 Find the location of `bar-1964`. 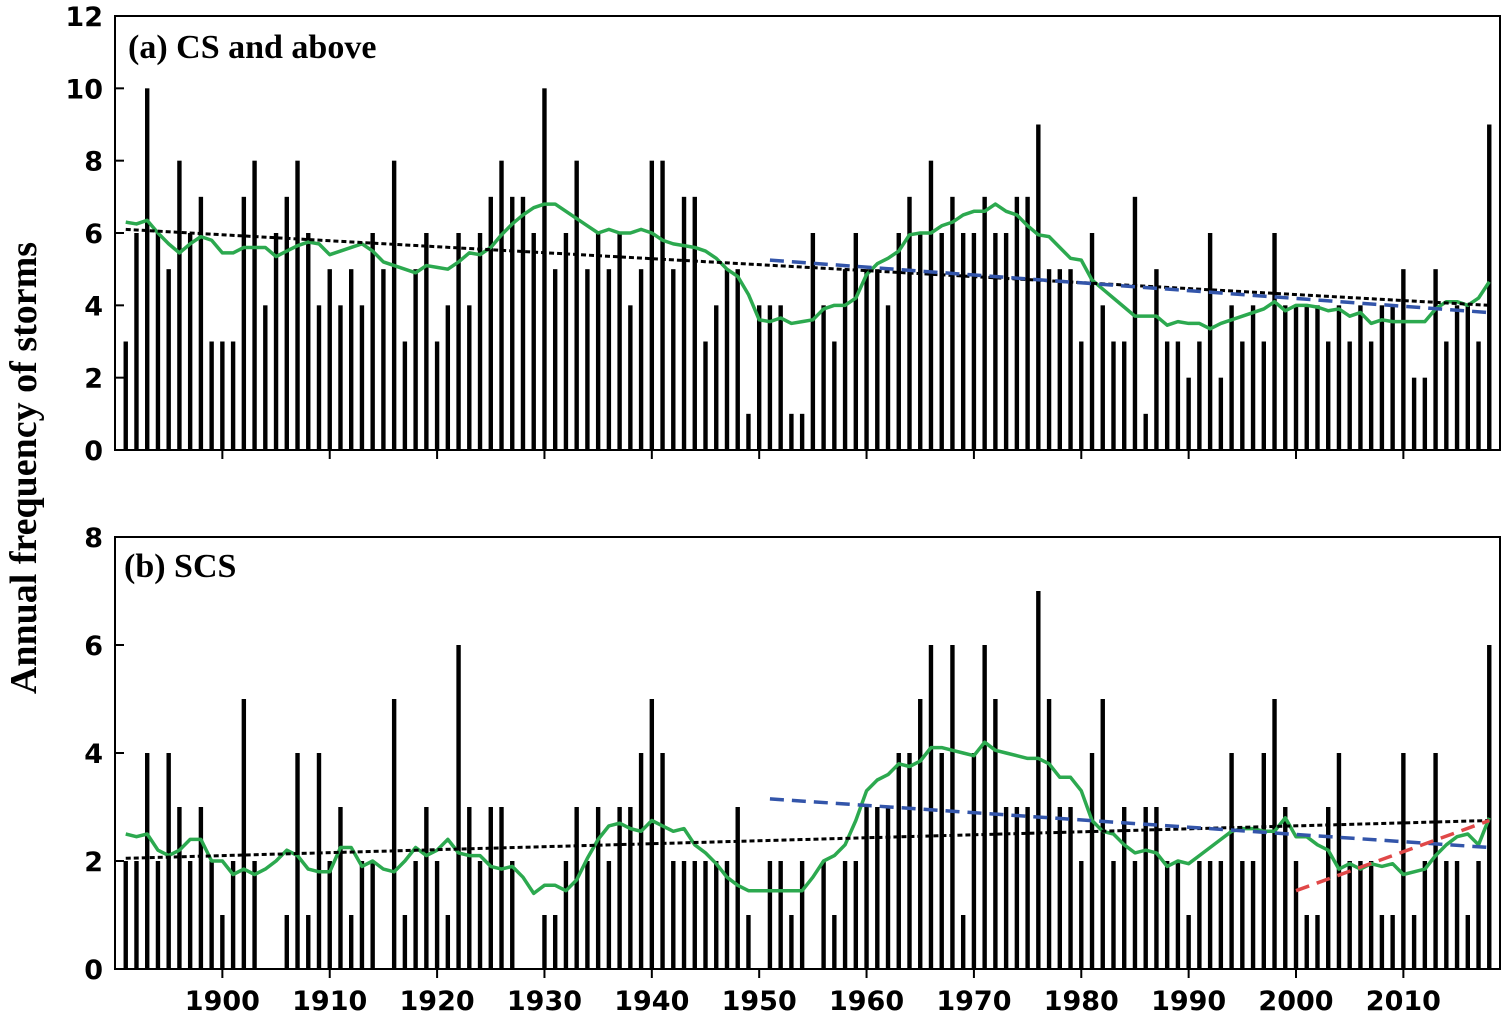

bar-1964 is located at coordinates (909, 323).